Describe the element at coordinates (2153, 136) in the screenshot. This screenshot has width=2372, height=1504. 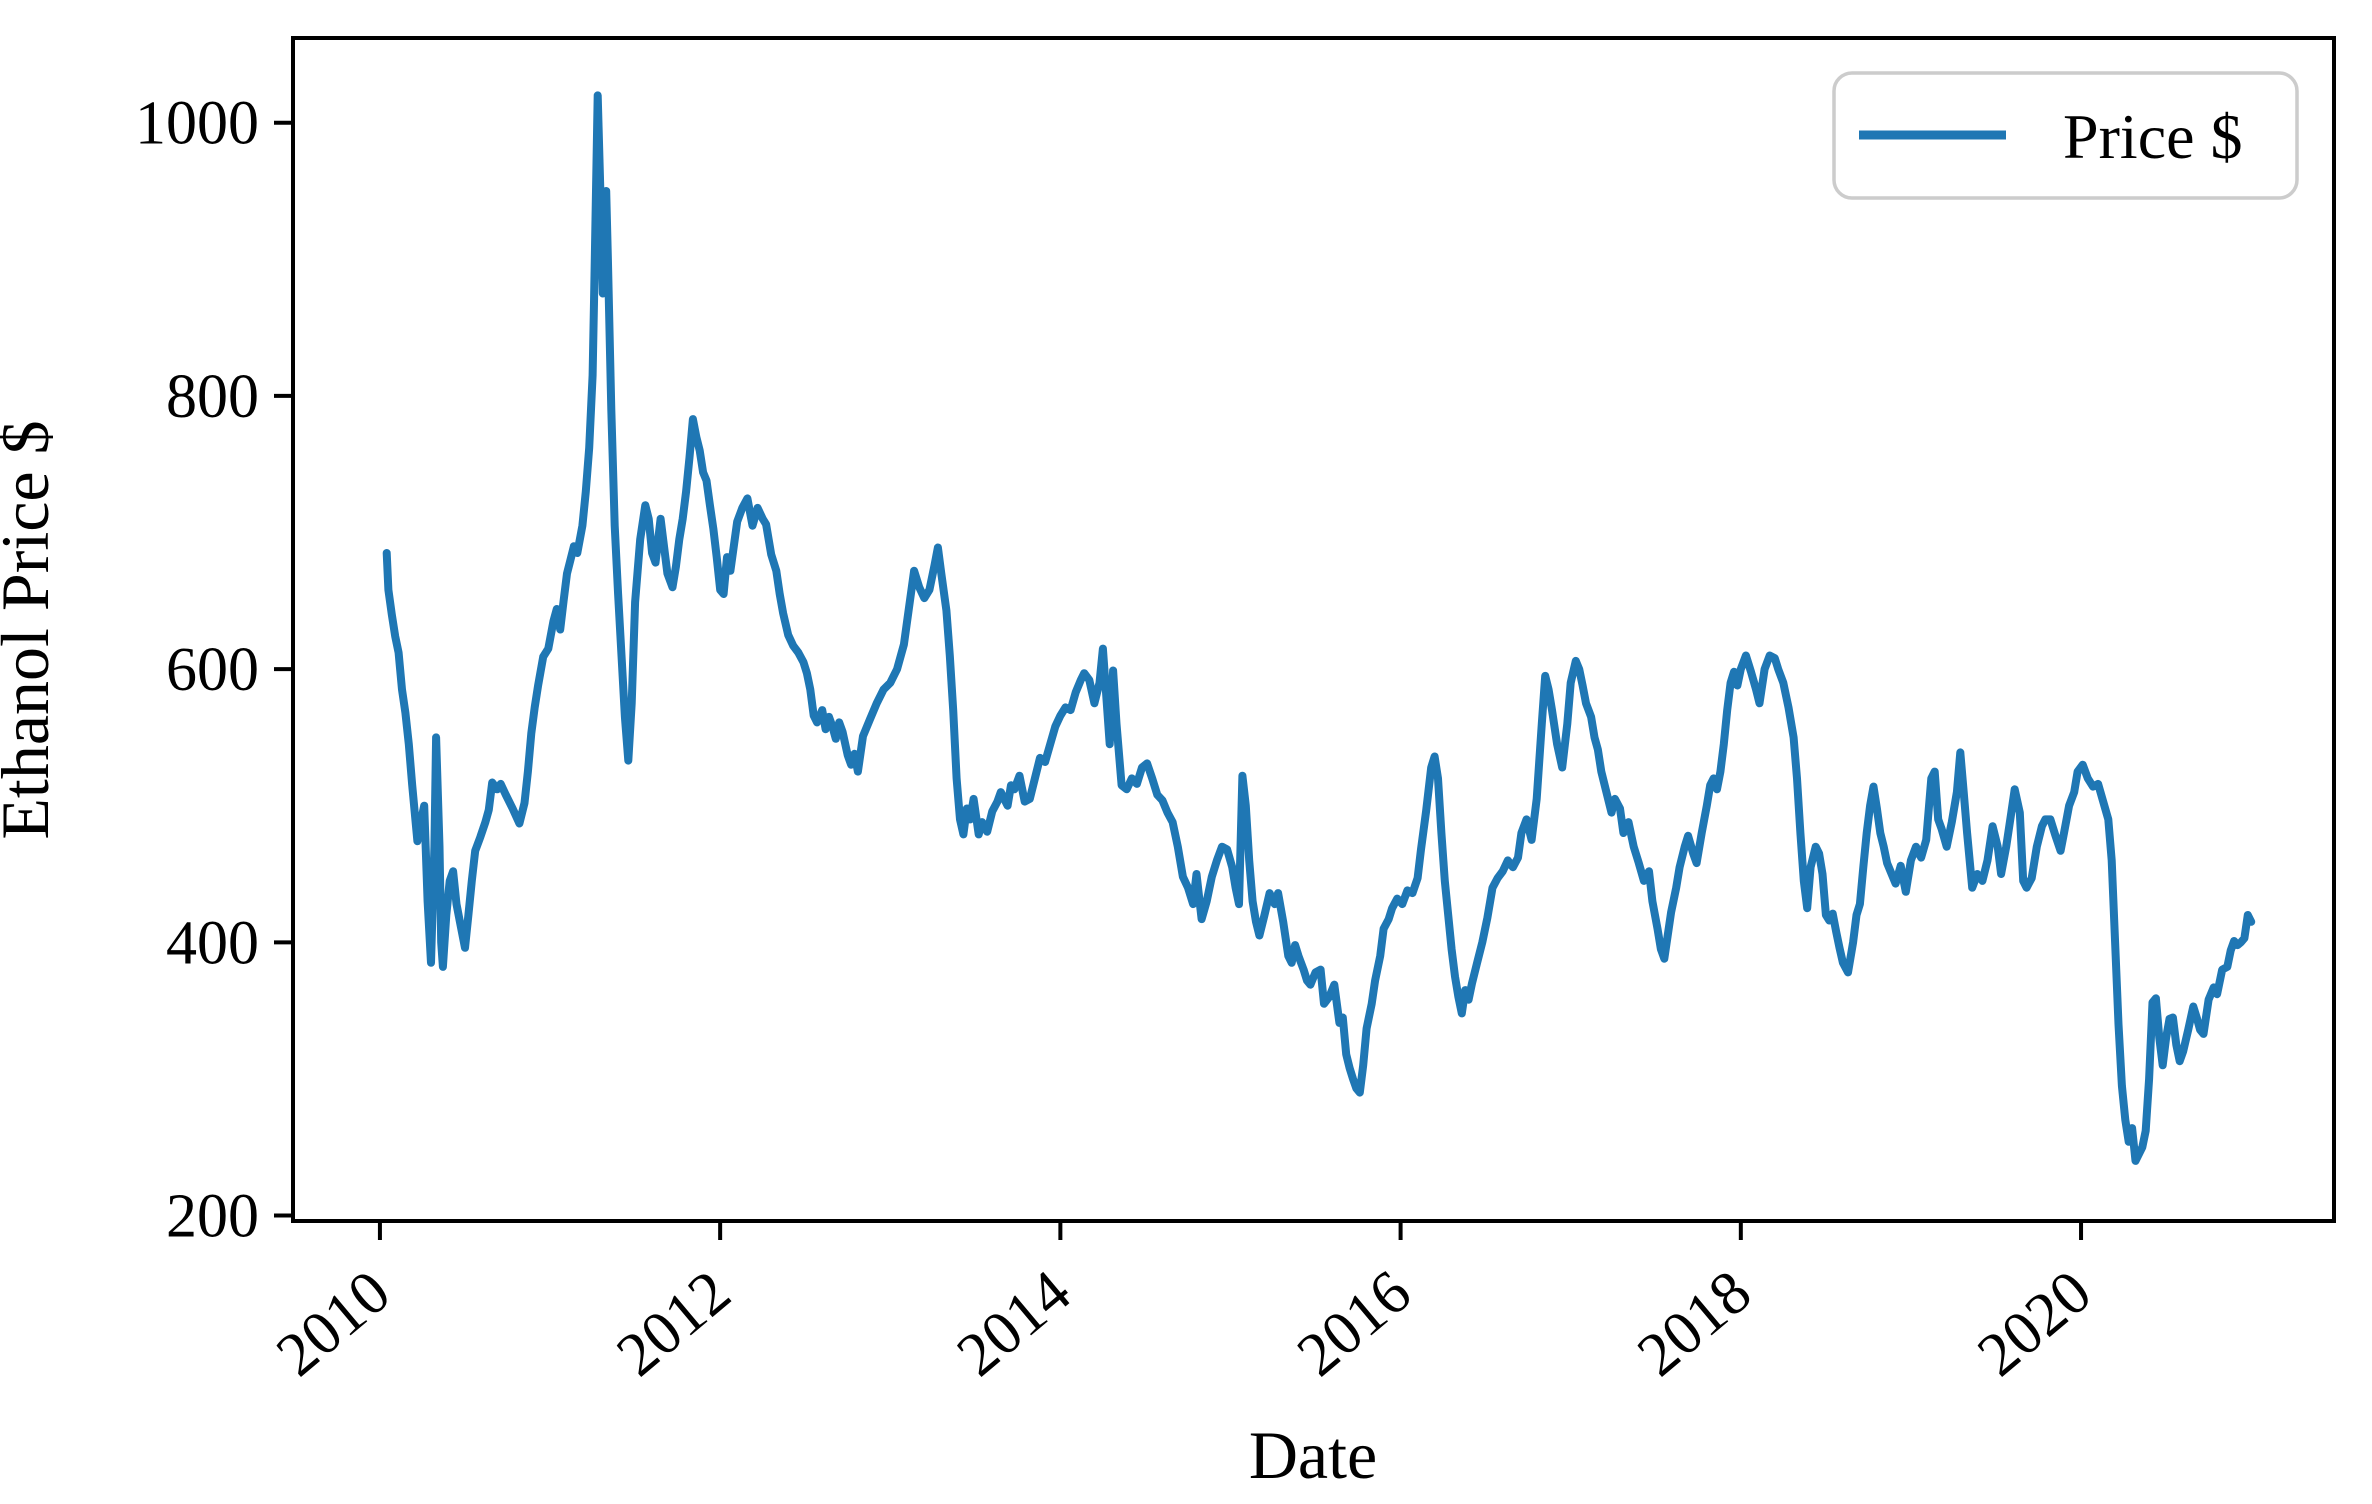
I see `legend-label: Price $` at that location.